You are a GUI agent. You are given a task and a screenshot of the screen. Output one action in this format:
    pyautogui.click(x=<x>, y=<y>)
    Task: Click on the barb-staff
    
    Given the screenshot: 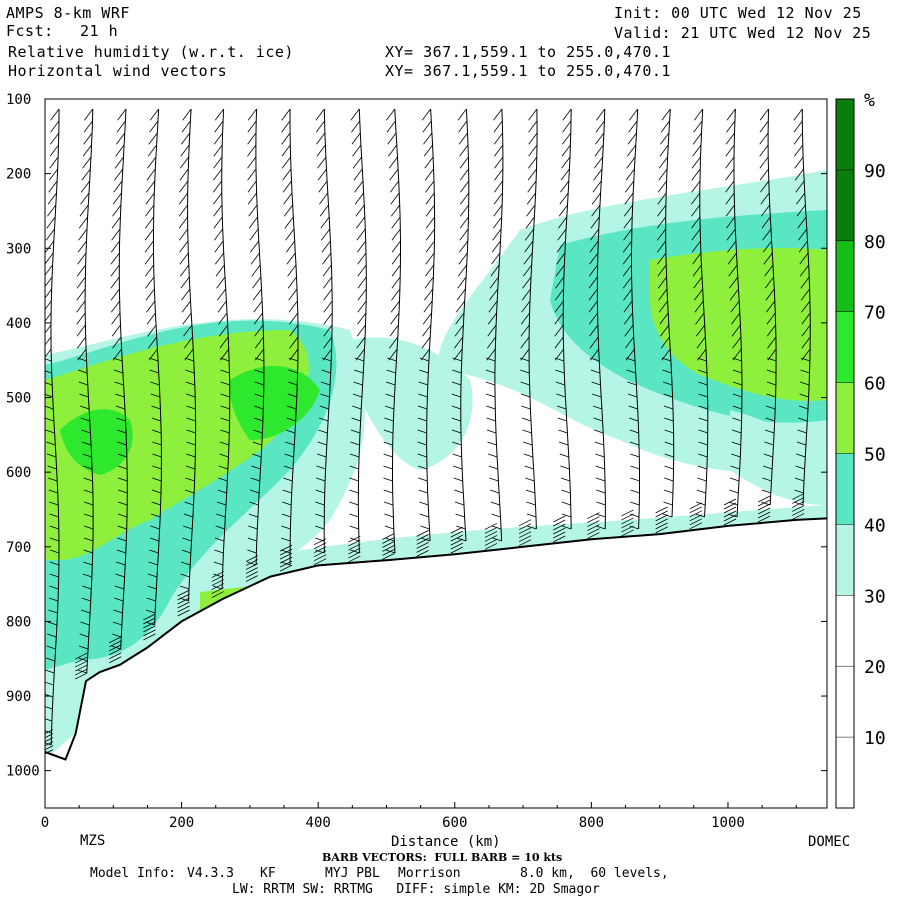 What is the action you would take?
    pyautogui.click(x=396, y=331)
    